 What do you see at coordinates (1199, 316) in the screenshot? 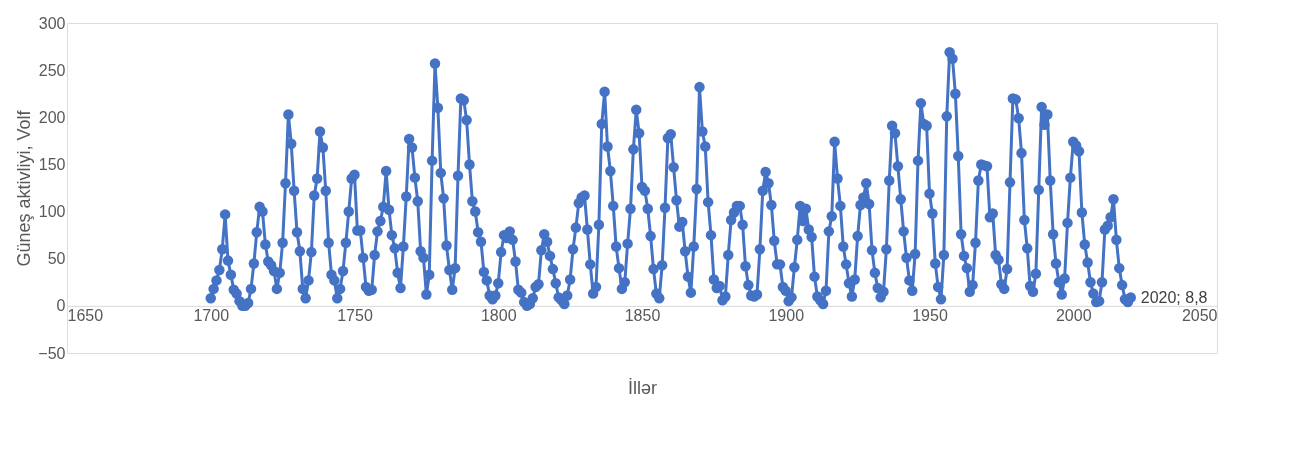
I see `x-tick-label: 2050` at bounding box center [1199, 316].